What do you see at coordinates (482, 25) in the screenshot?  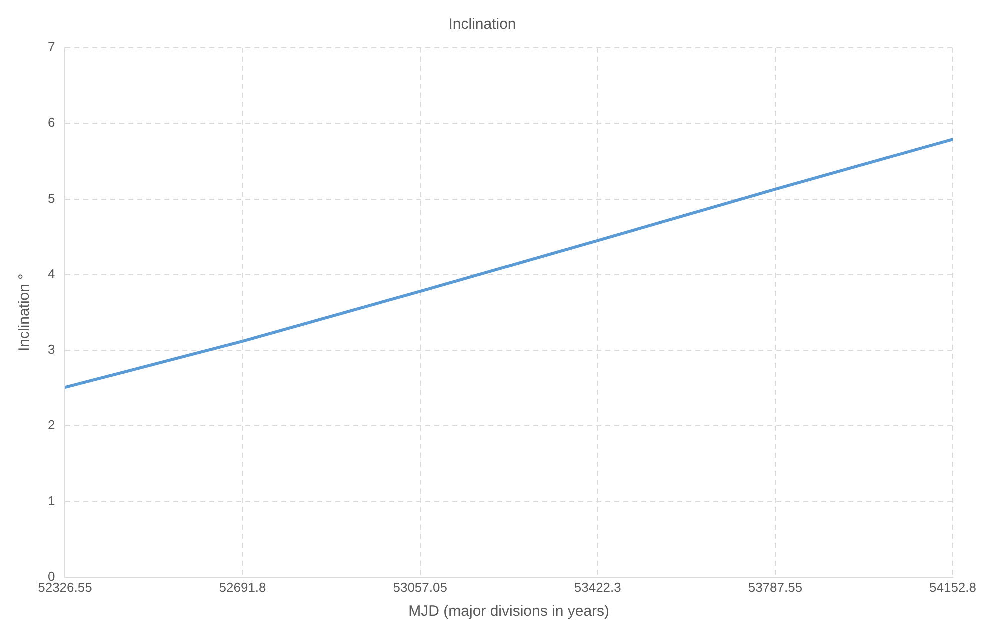 I see `chart-title: Inclination` at bounding box center [482, 25].